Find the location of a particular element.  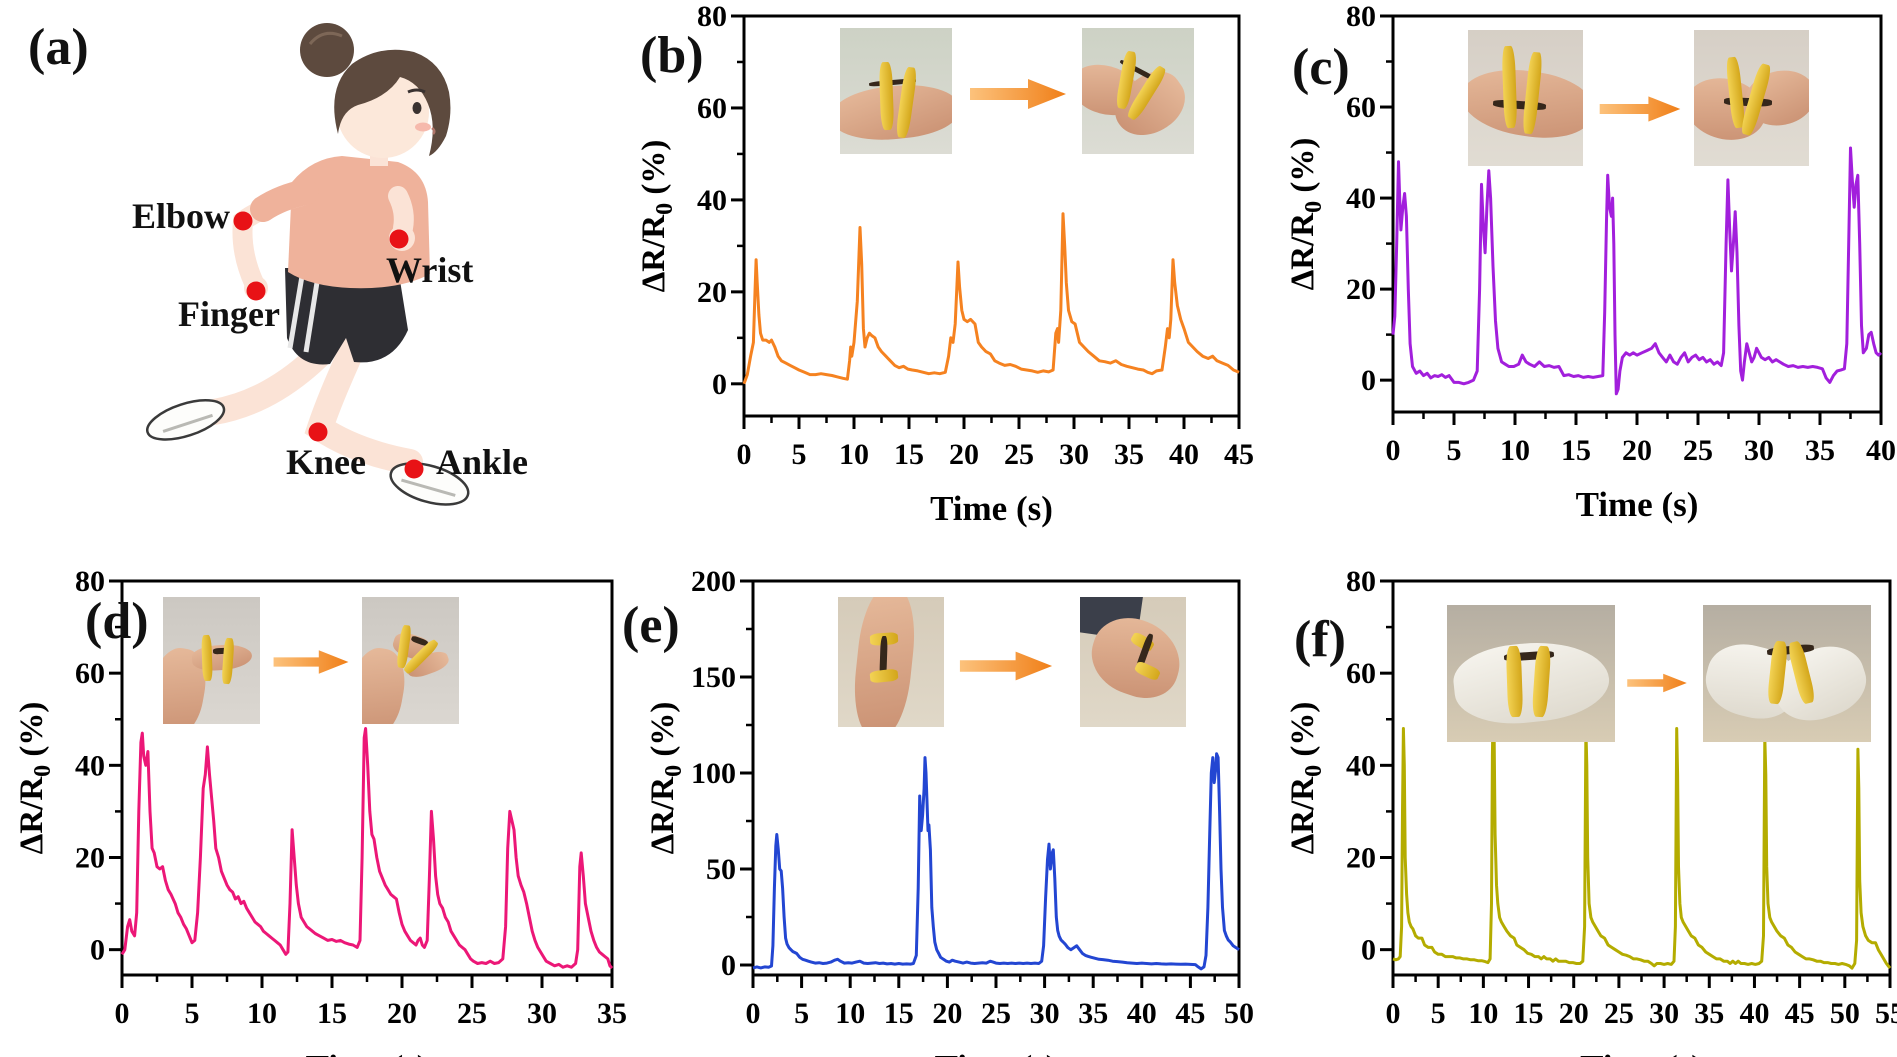

finger-signal-line is located at coordinates (367, 848).